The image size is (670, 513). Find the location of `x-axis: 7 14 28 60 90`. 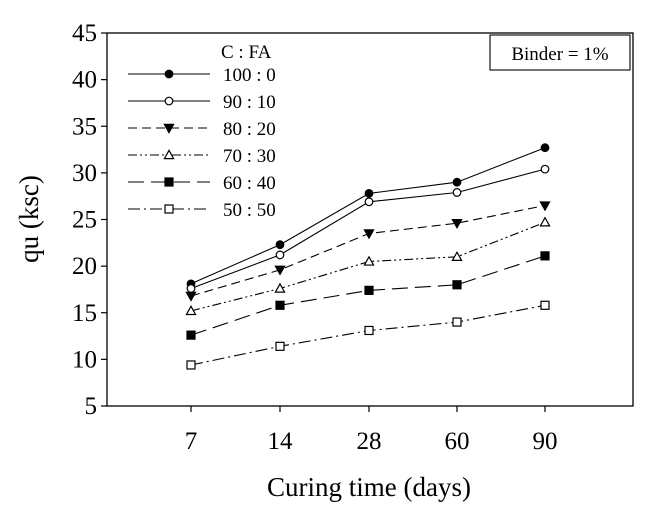

x-axis: 7 14 28 60 90 is located at coordinates (371, 430).